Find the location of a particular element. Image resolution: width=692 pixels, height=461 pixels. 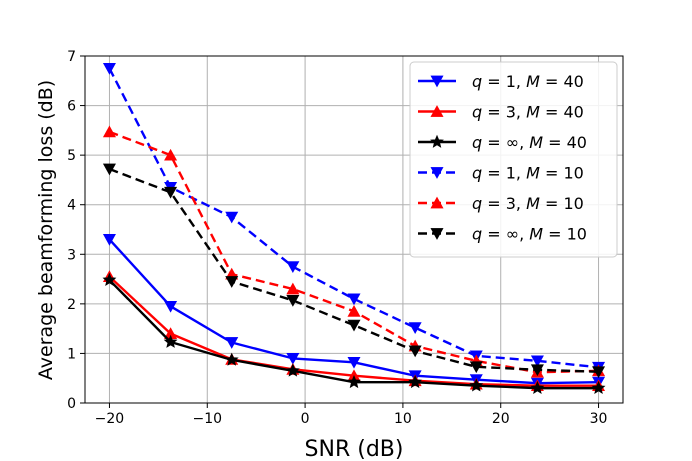

legend-entry: q = 3, M = 40 is located at coordinates (501, 112).